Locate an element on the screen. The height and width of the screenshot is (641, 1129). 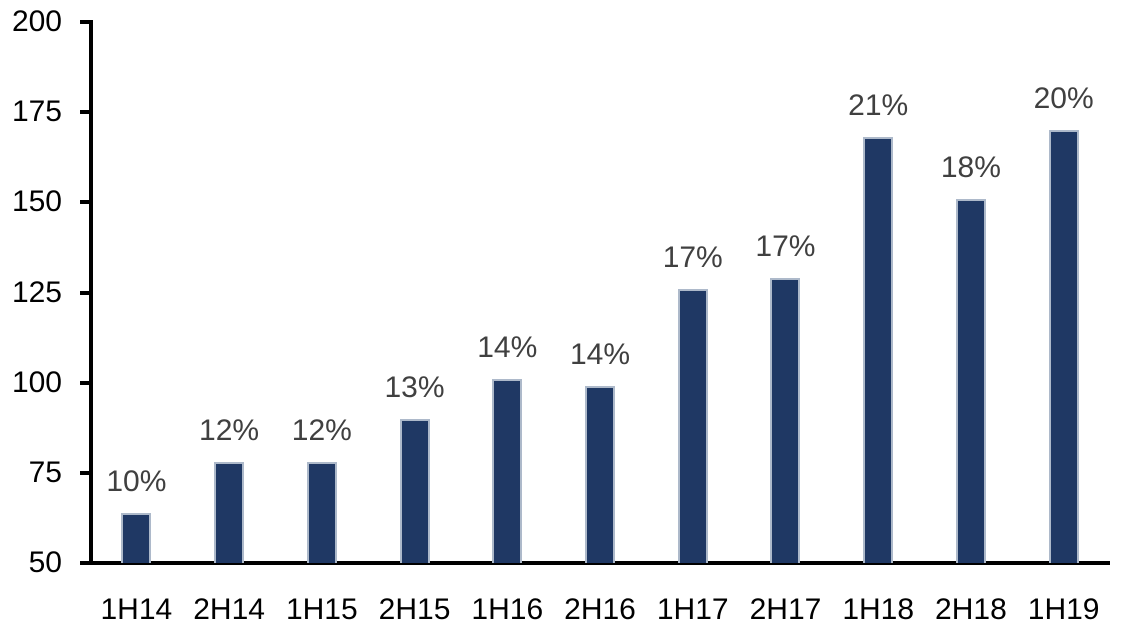
x-axis-line is located at coordinates (595, 563).